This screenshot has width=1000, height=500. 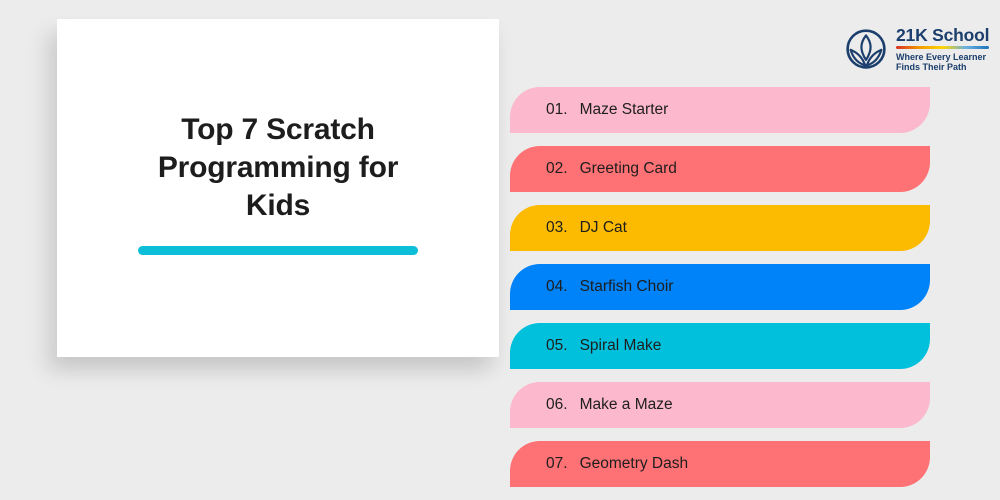 I want to click on title-underline-decoration, so click(x=278, y=250).